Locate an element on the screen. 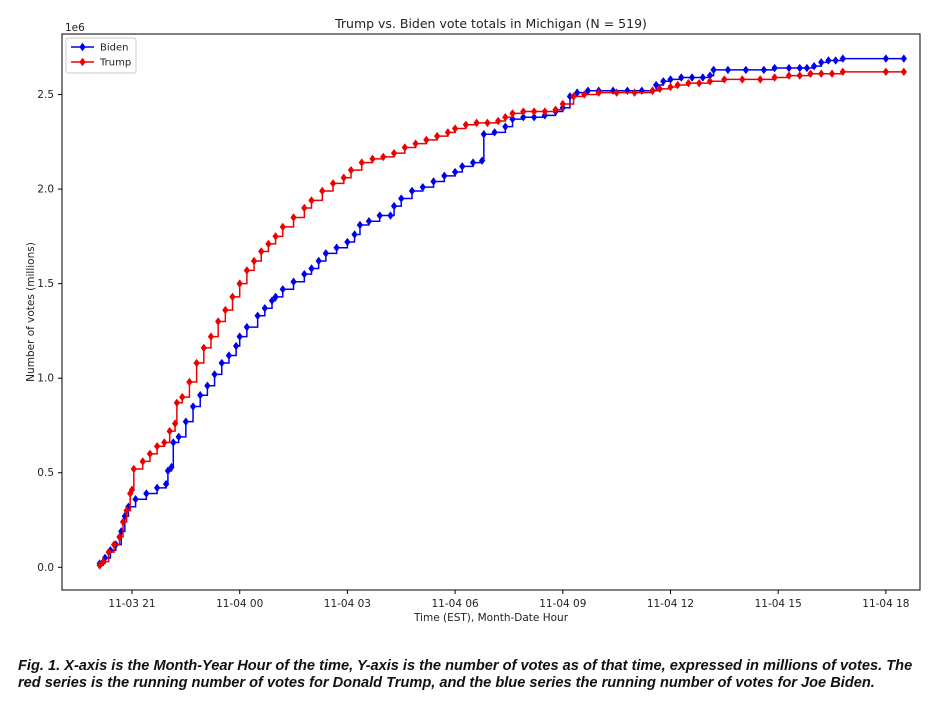 This screenshot has width=941, height=721. x-tick-label: 11-04 03 is located at coordinates (347, 604).